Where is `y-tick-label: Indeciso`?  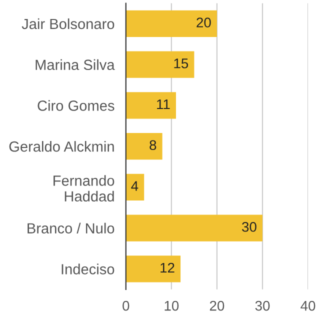 y-tick-label: Indeciso is located at coordinates (88, 269).